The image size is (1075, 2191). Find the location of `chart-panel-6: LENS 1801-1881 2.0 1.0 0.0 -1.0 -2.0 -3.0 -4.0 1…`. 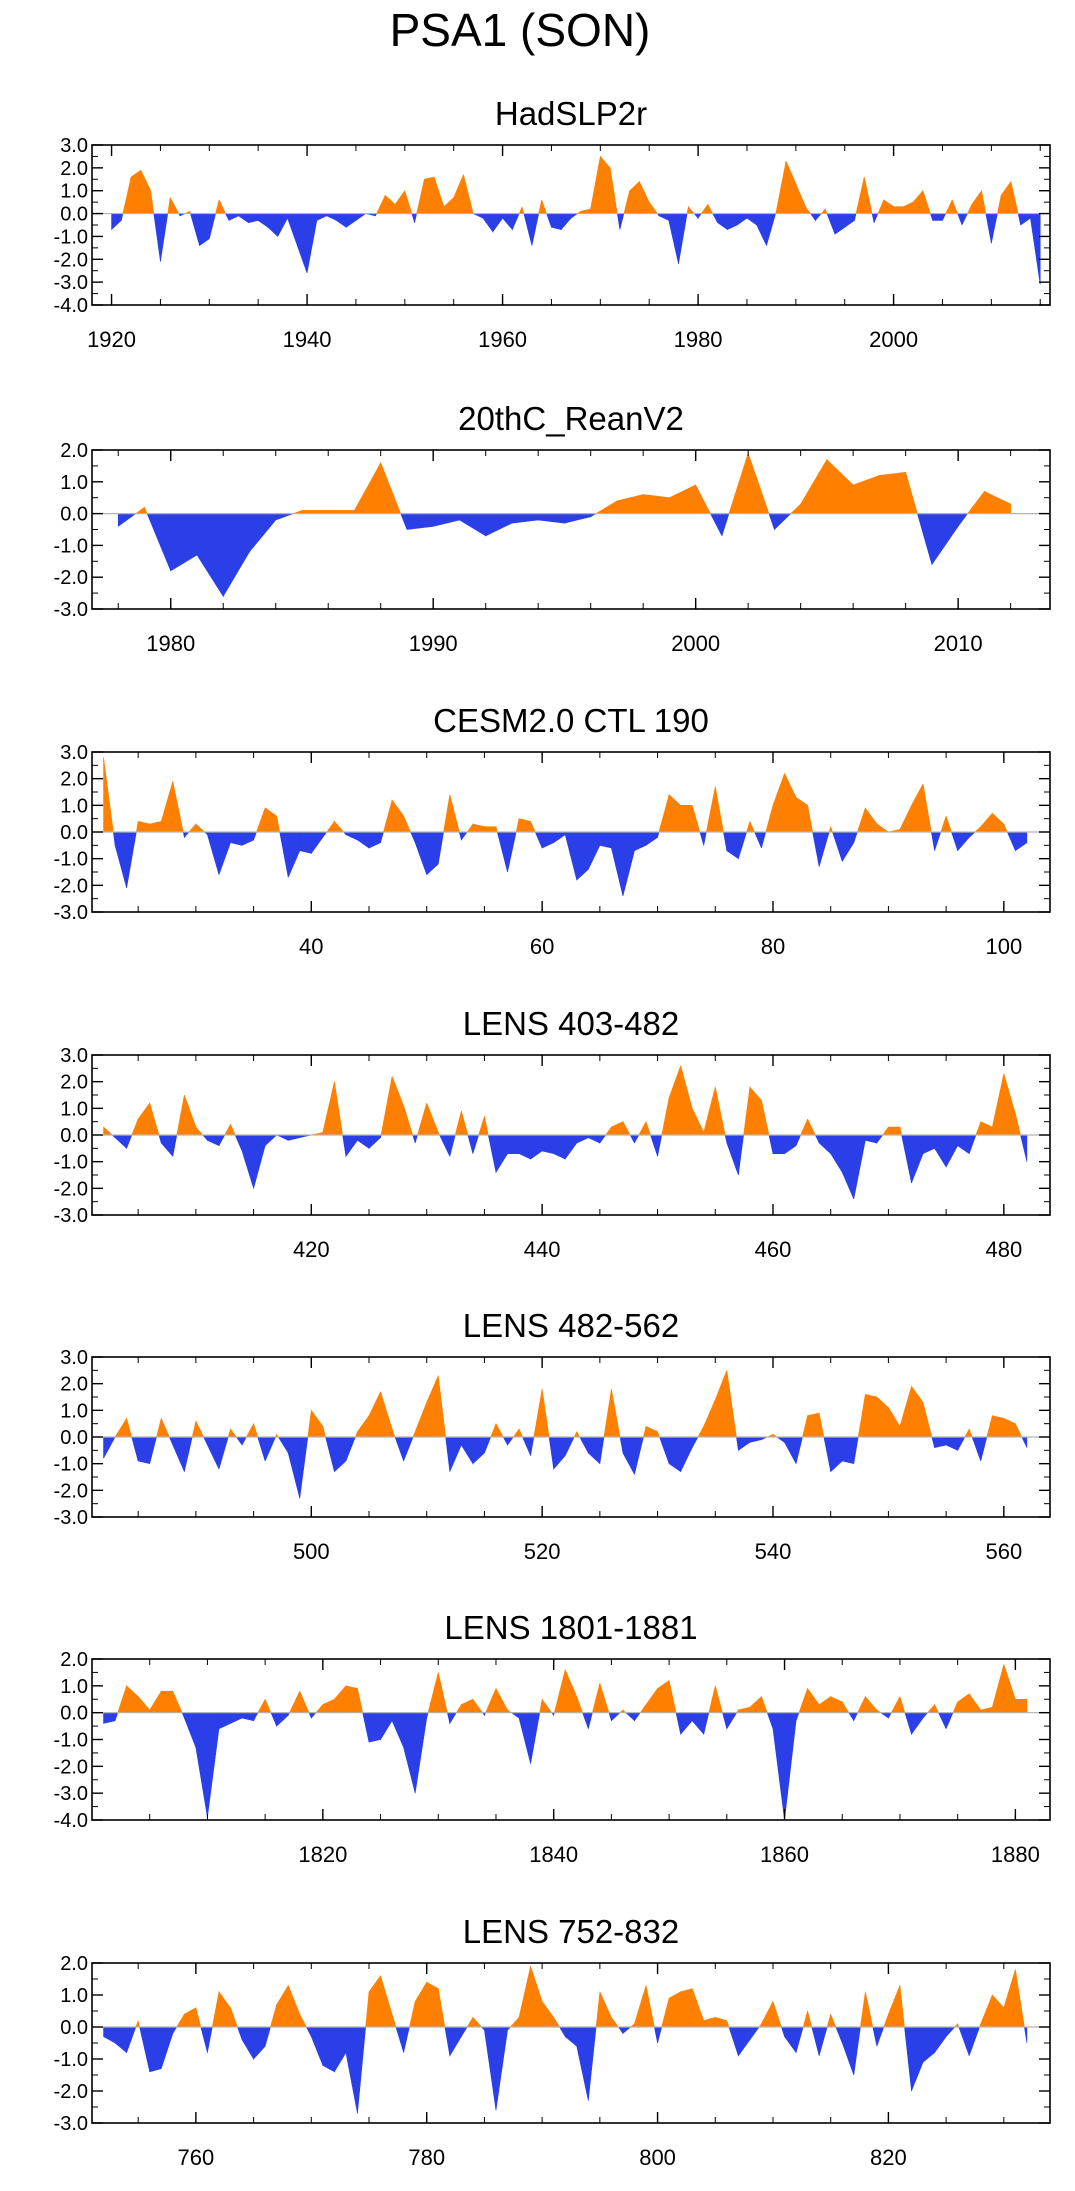

chart-panel-6: LENS 1801-1881 2.0 1.0 0.0 -1.0 -2.0 -3.0 -4.0 1… is located at coordinates (552, 1738).